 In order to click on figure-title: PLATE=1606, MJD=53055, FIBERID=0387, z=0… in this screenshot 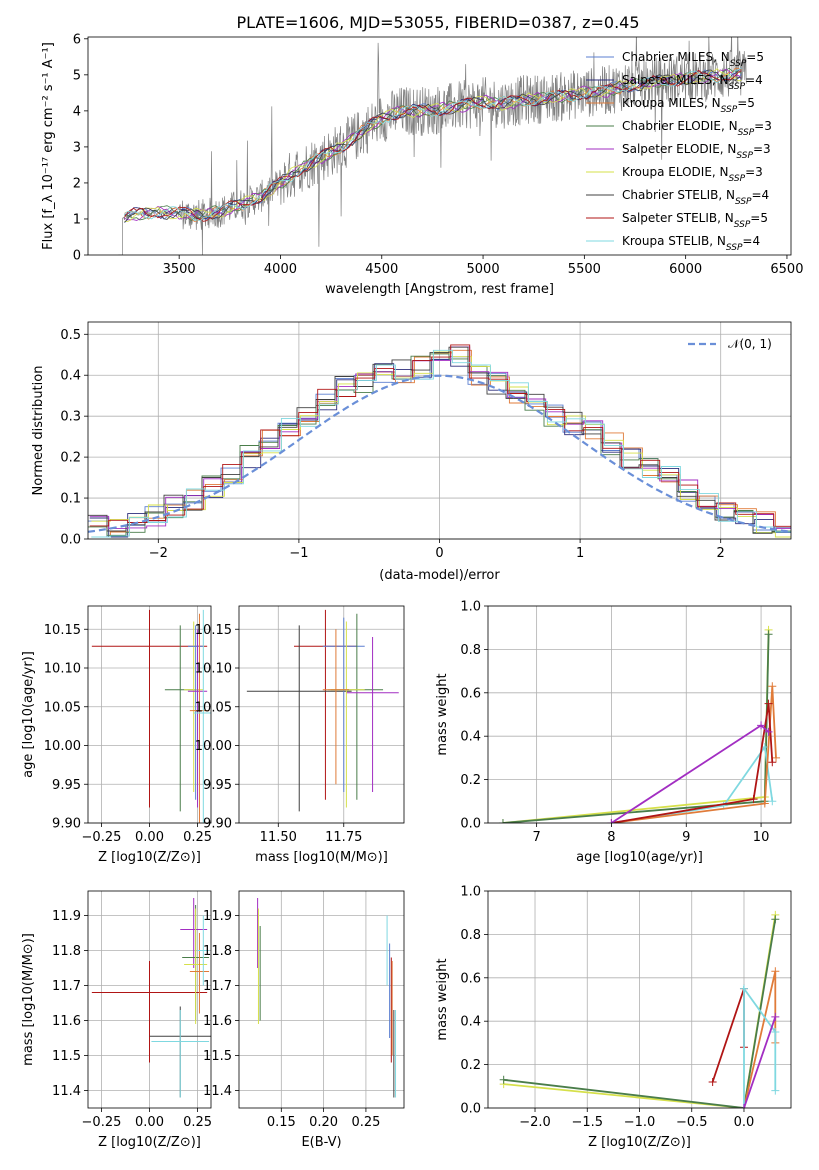, I will do `click(437, 22)`.